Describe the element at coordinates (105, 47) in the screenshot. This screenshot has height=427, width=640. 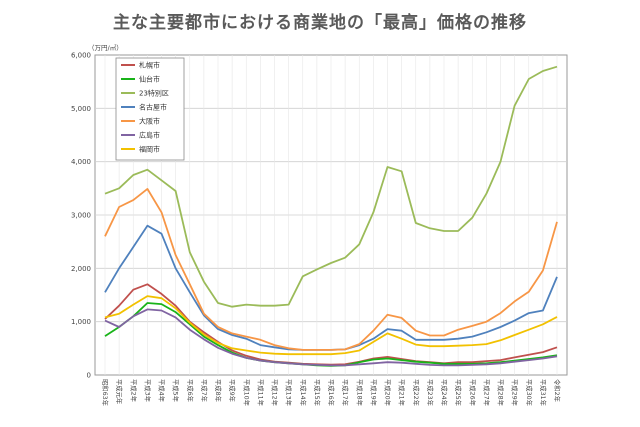
I see `y-axis-unit-label: （万円/㎡）` at that location.